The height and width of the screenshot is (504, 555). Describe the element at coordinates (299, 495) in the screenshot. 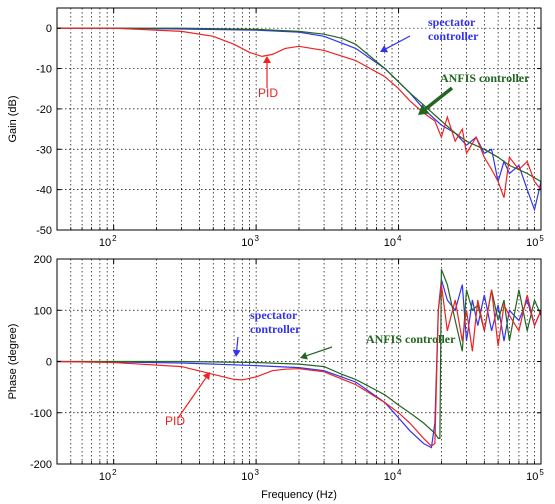

I see `x-axis-label: Frequency (Hz)` at that location.